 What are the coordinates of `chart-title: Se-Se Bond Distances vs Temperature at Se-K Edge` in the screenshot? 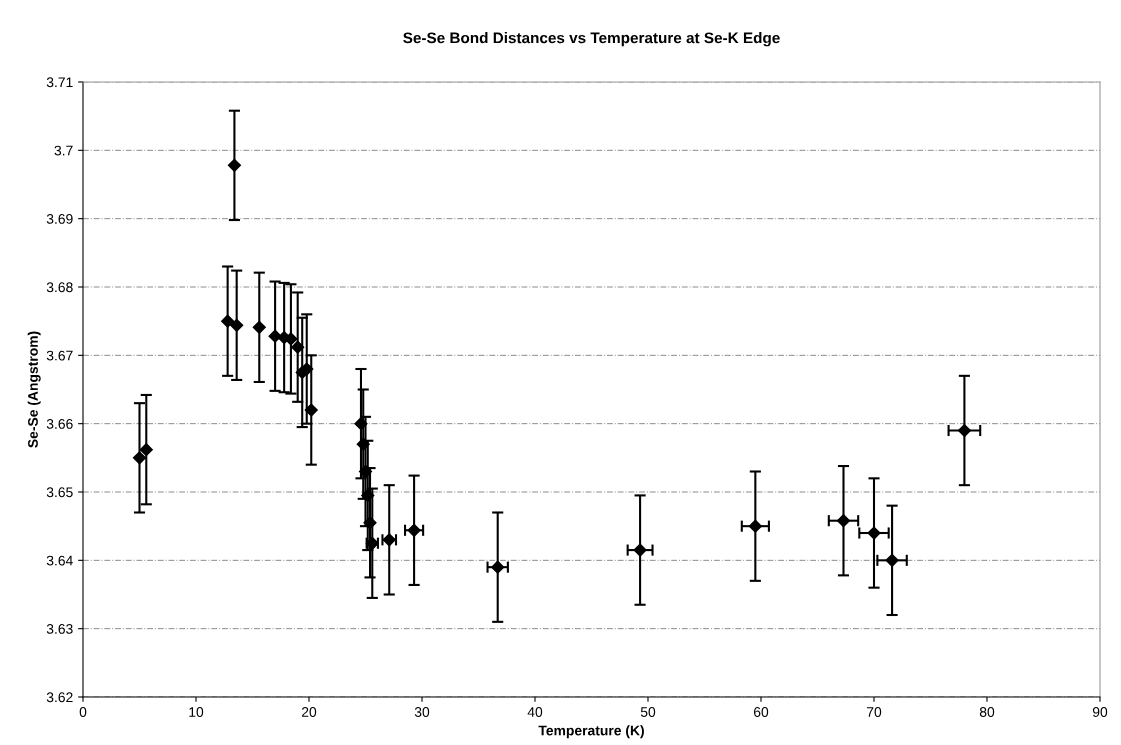 It's located at (591, 39).